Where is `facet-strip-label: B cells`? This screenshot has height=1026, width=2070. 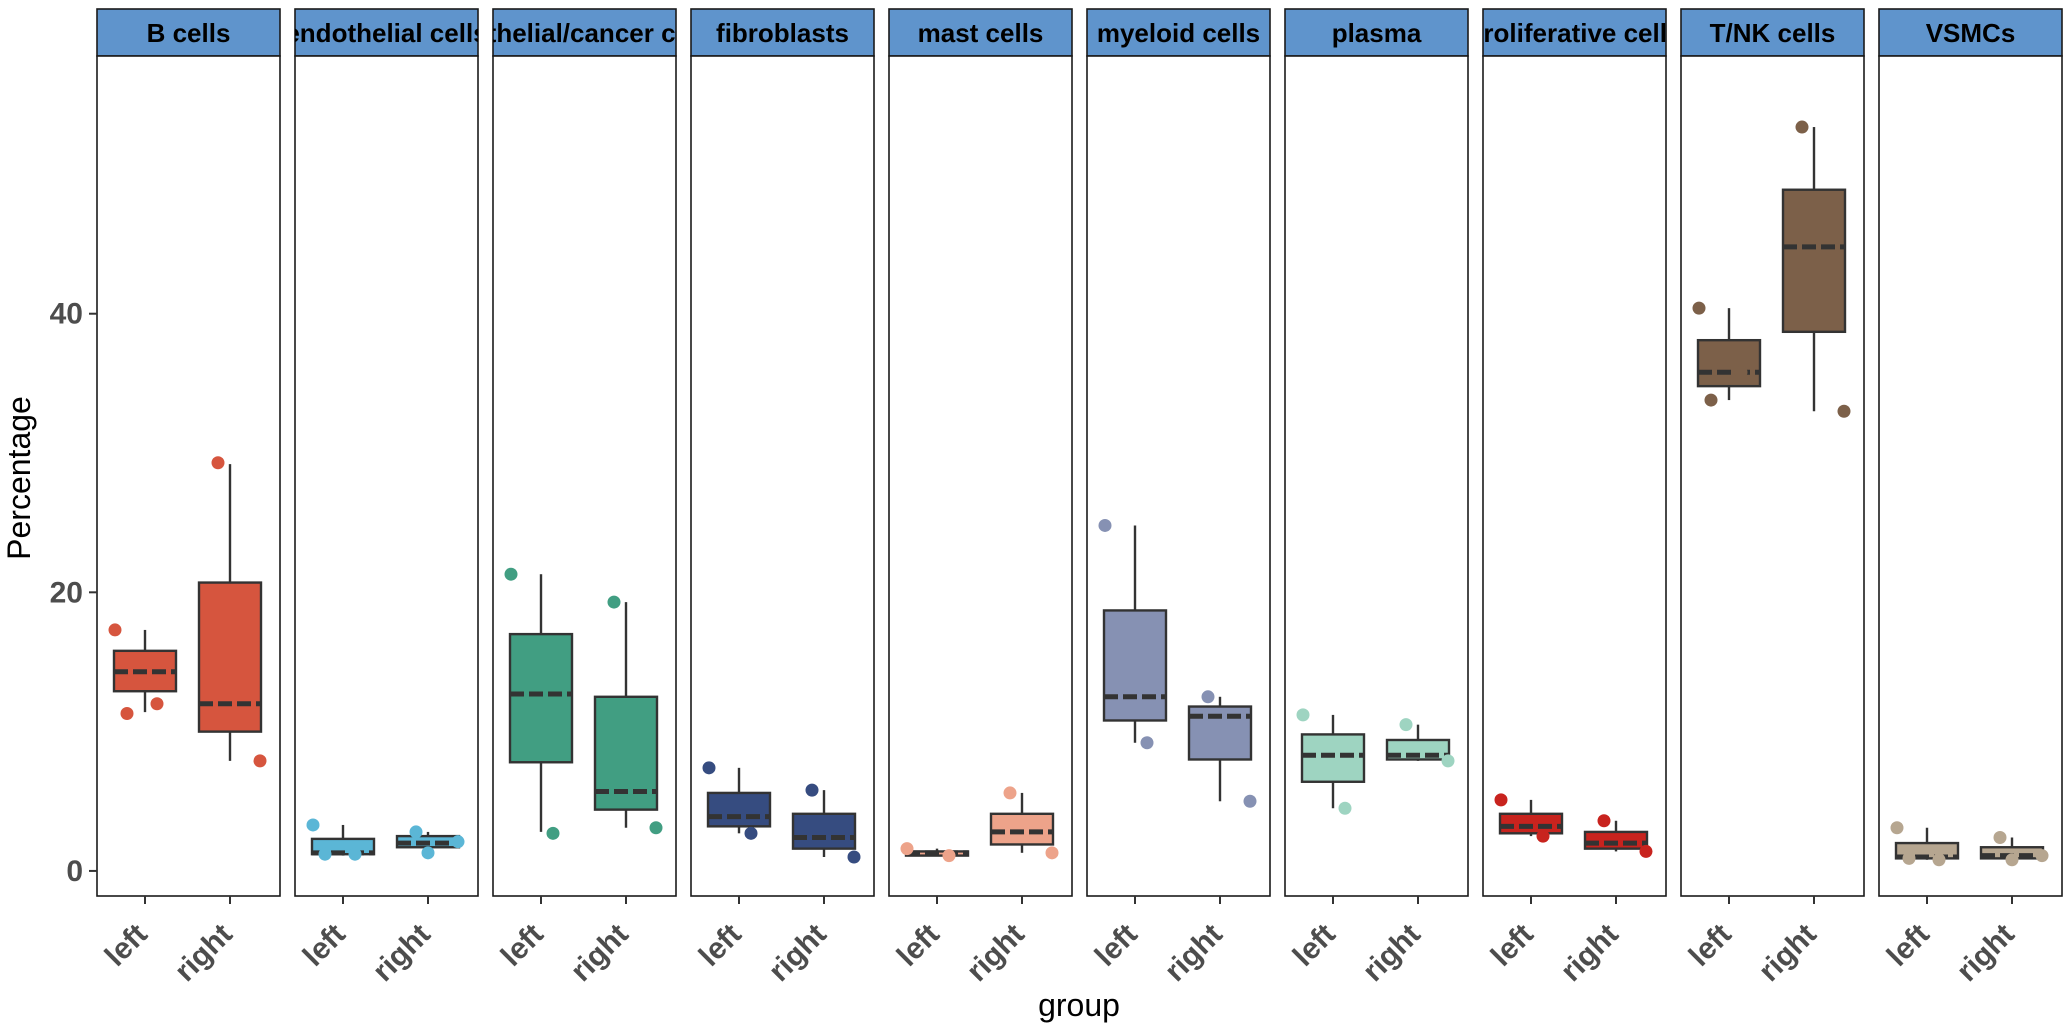
facet-strip-label: B cells is located at coordinates (189, 33).